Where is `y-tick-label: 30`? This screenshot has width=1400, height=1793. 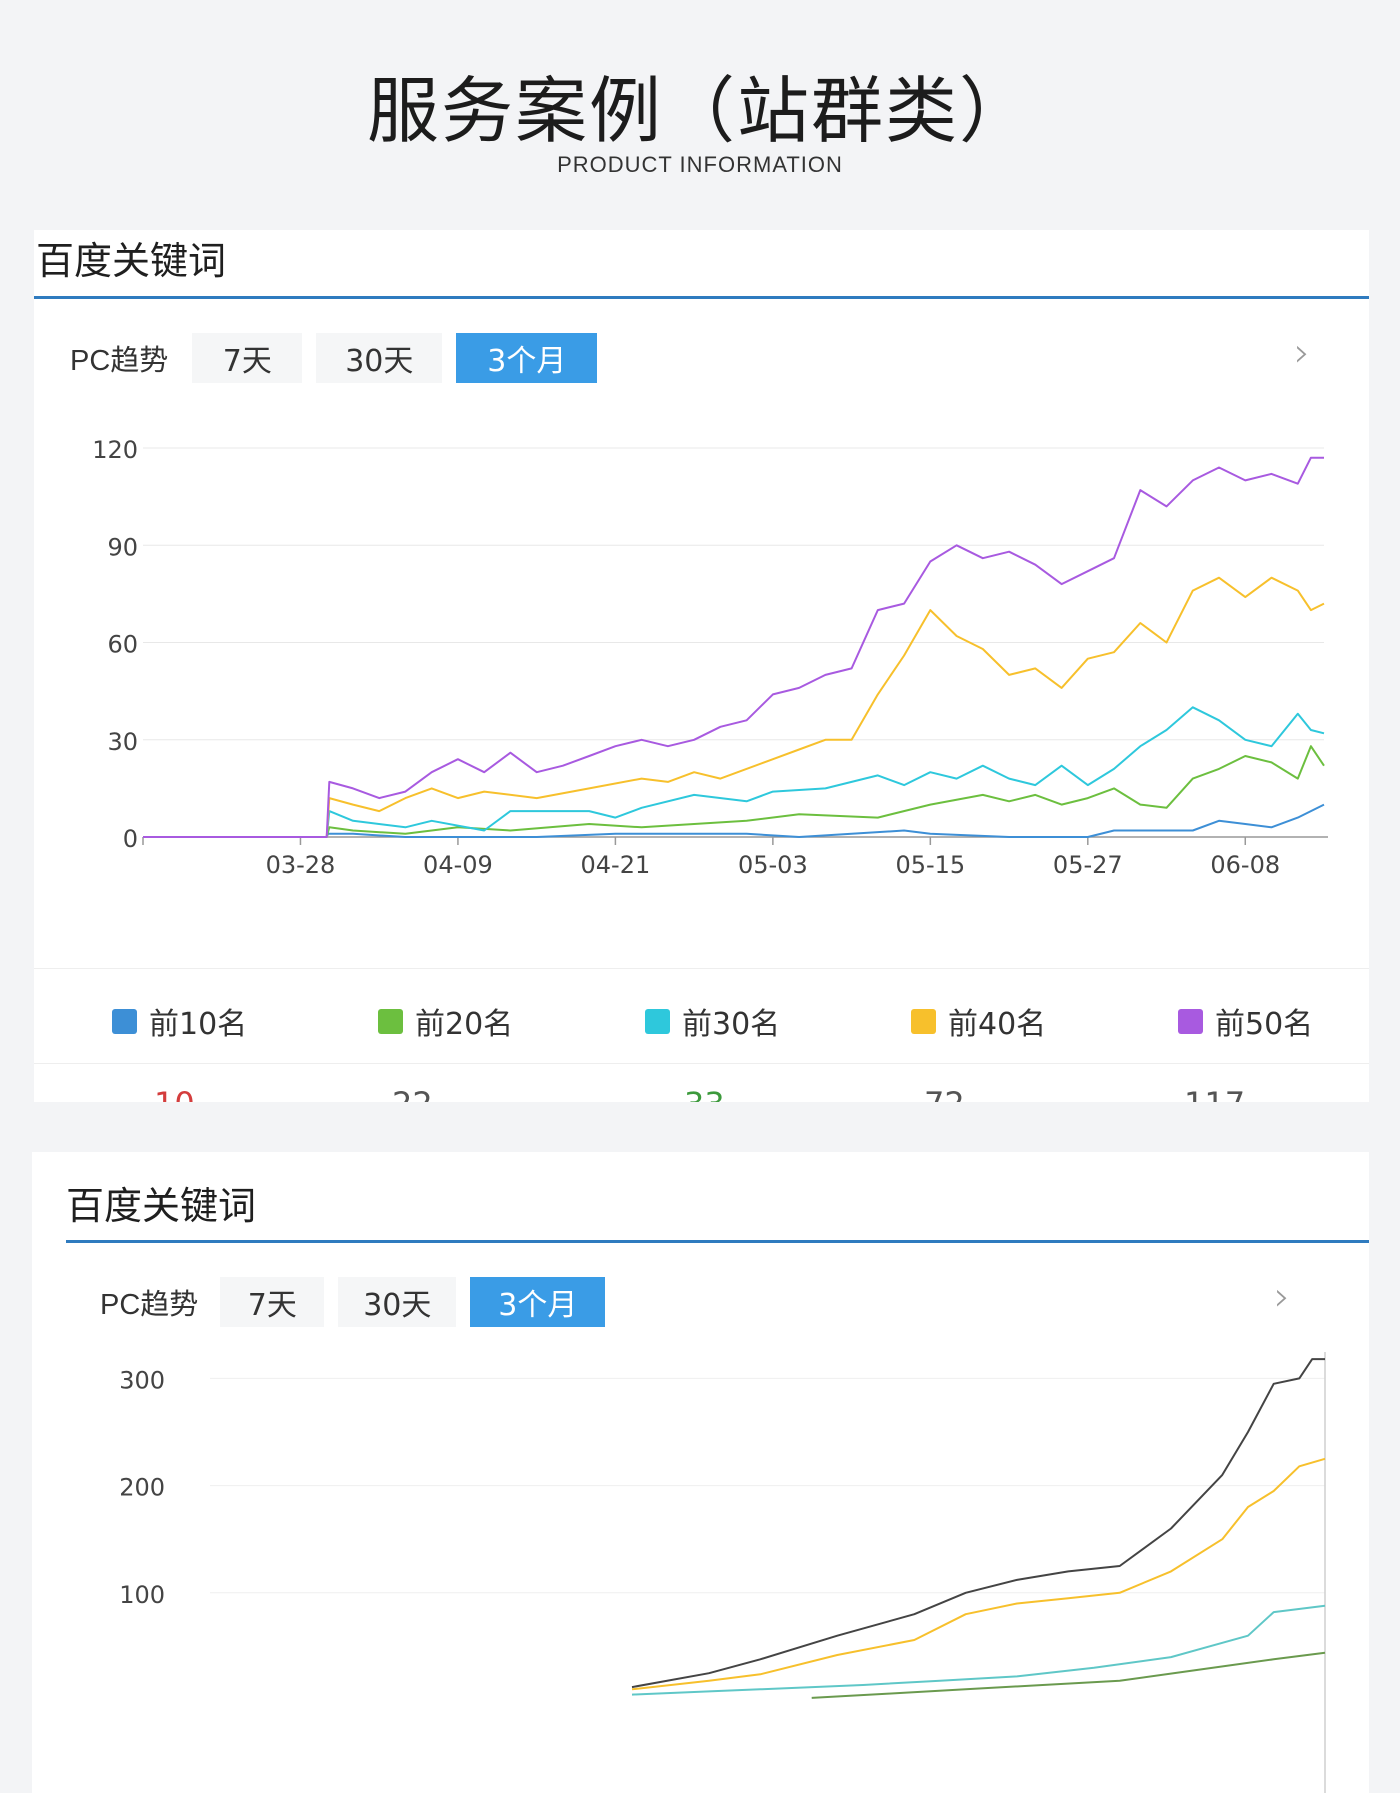
y-tick-label: 30 is located at coordinates (122, 742).